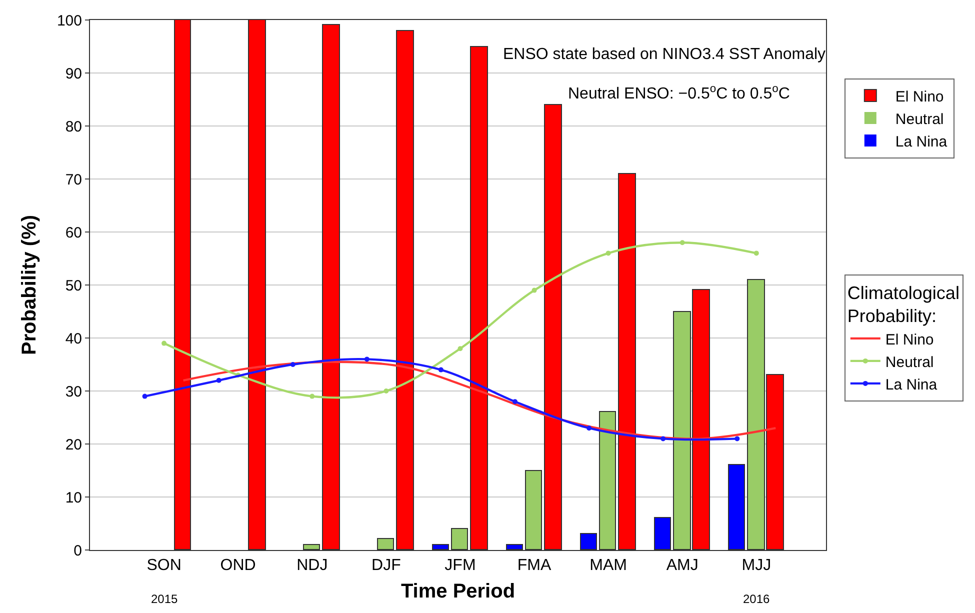 The height and width of the screenshot is (613, 975). What do you see at coordinates (78, 551) in the screenshot?
I see `y-tick-label: 0` at bounding box center [78, 551].